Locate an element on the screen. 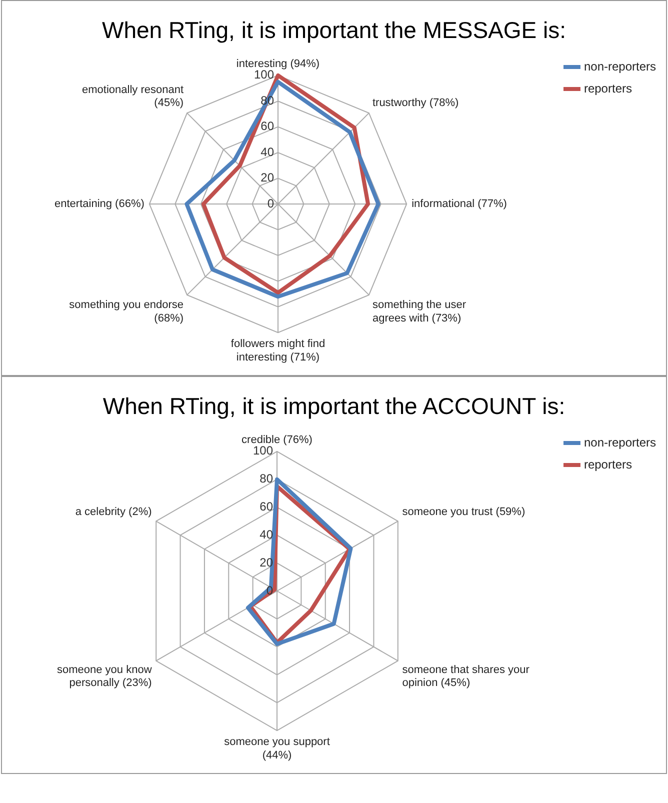  spoke-label: credible (76%) is located at coordinates (277, 440).